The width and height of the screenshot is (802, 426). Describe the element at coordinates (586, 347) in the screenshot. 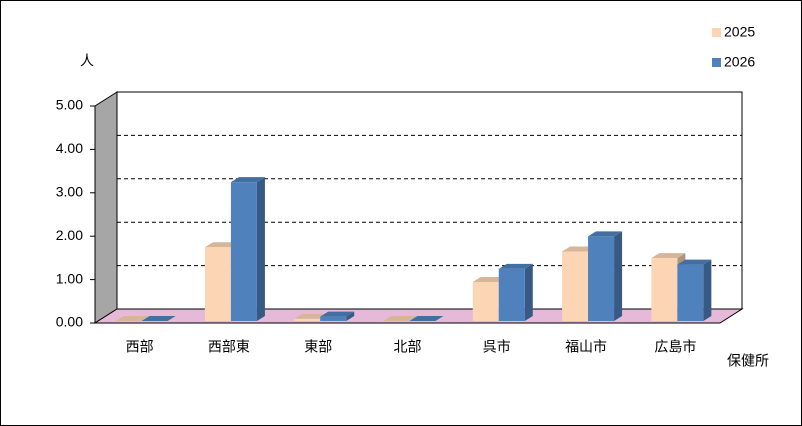

I see `x-tick-label: 福山市` at that location.